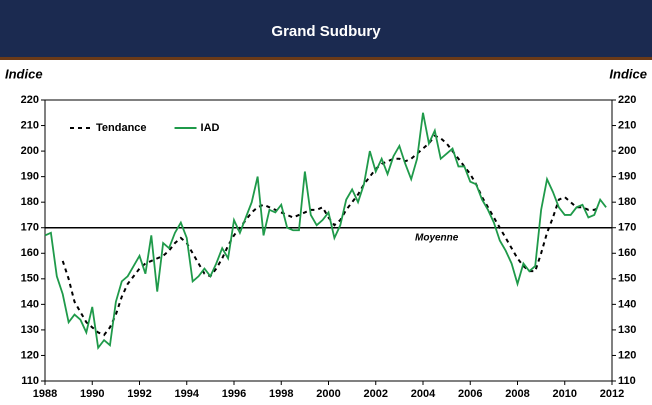  Describe the element at coordinates (627, 330) in the screenshot. I see `y2-tick-label: 130` at that location.